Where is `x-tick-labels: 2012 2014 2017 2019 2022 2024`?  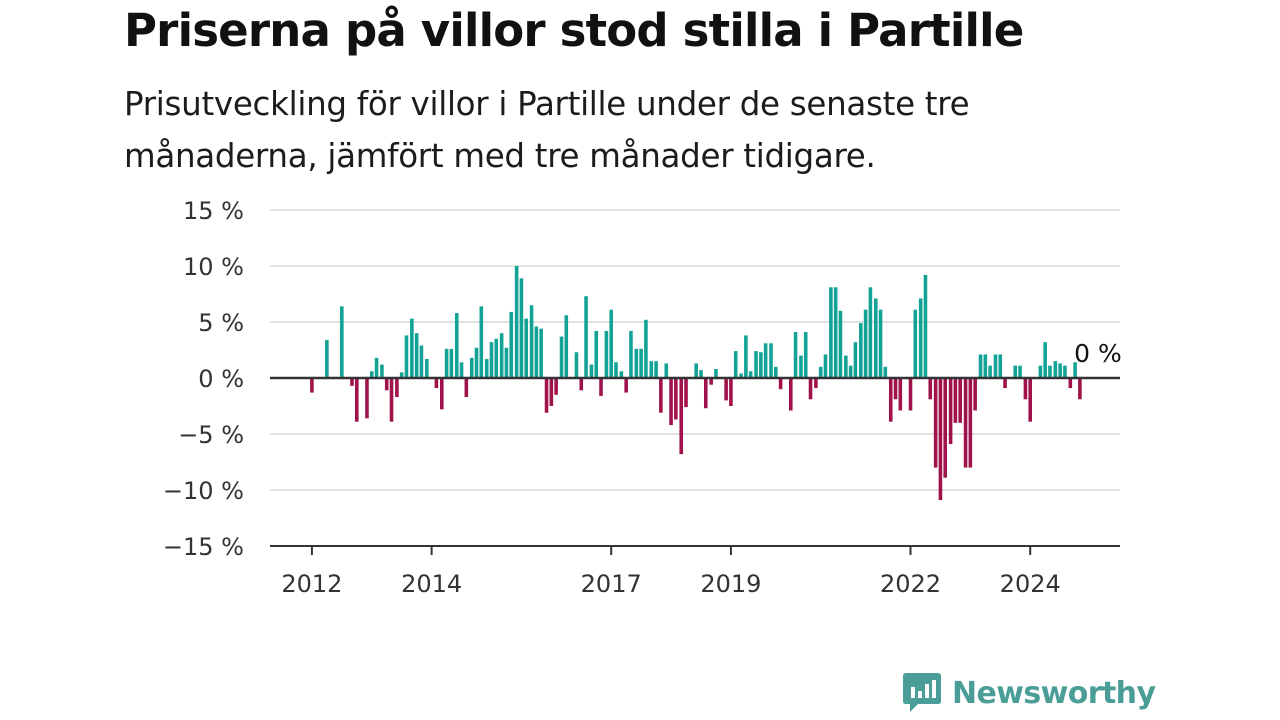
x-tick-labels: 2012 2014 2017 2019 2022 2024 is located at coordinates (670, 584).